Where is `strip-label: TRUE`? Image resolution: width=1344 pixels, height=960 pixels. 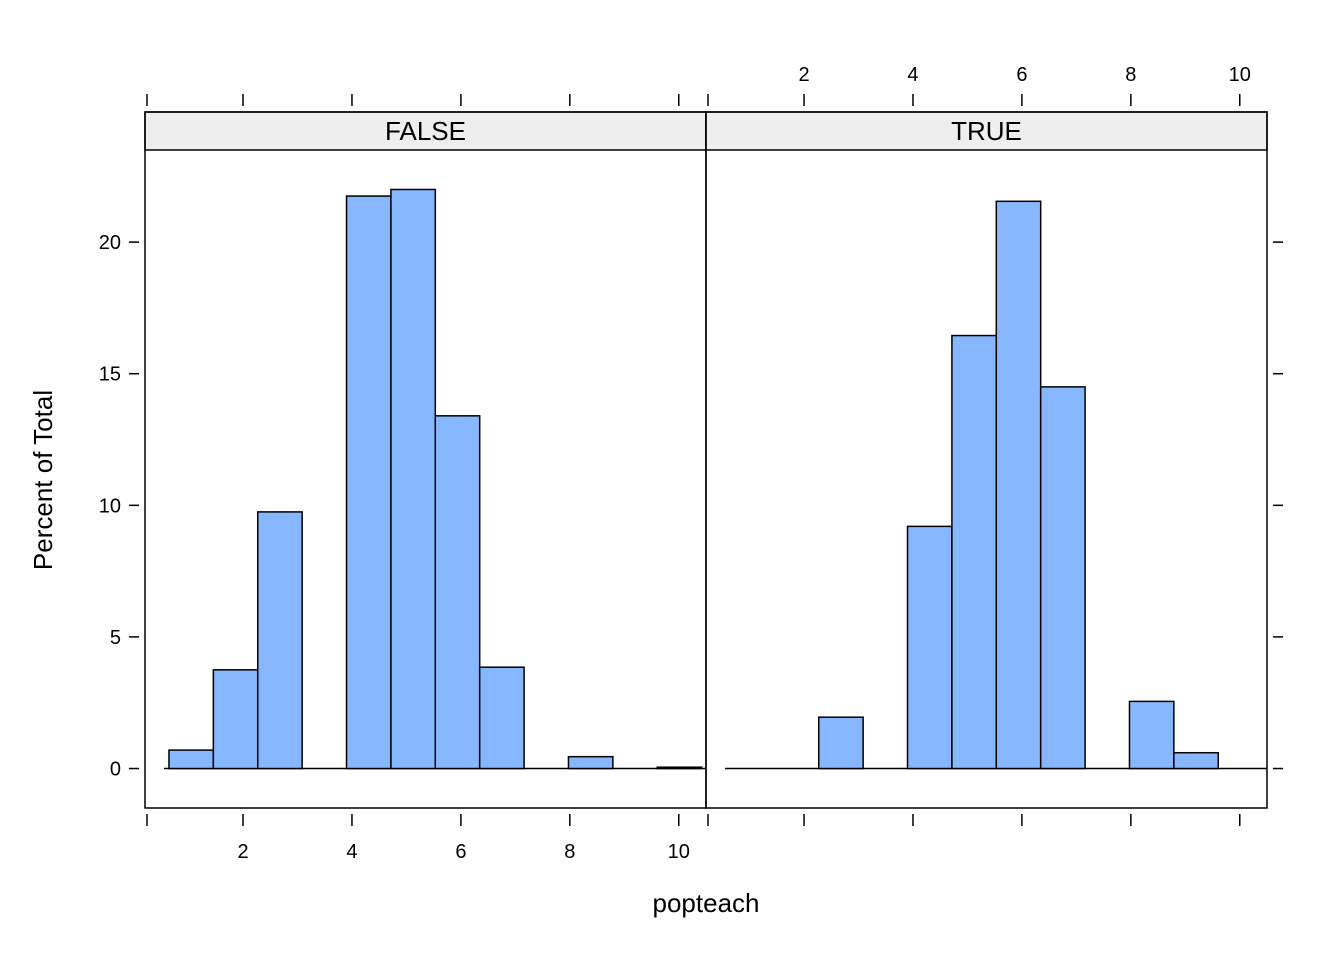
strip-label: TRUE is located at coordinates (986, 131).